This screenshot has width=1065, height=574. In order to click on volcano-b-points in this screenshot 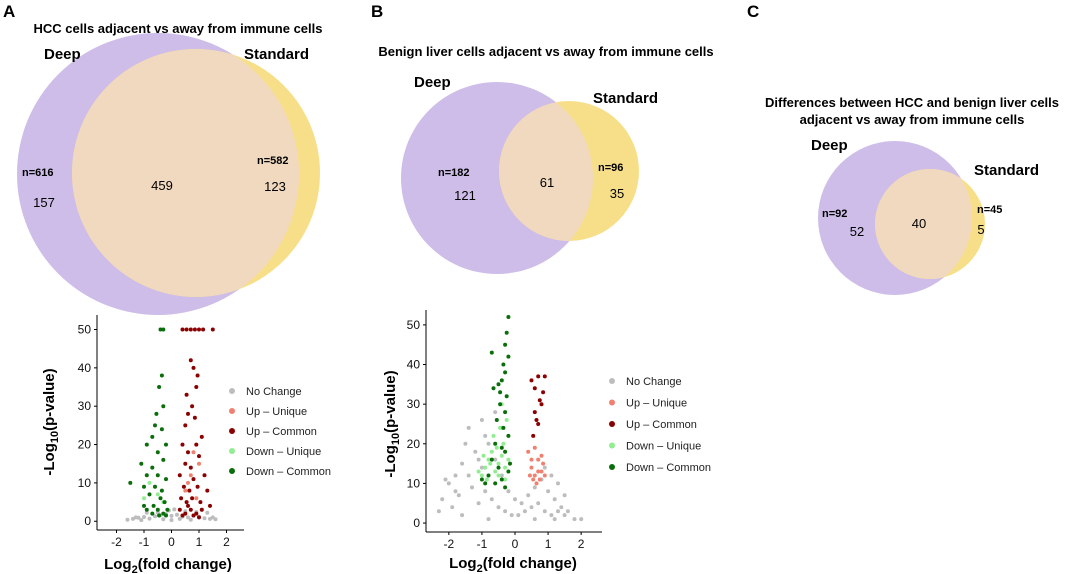, I will do `click(510, 418)`.